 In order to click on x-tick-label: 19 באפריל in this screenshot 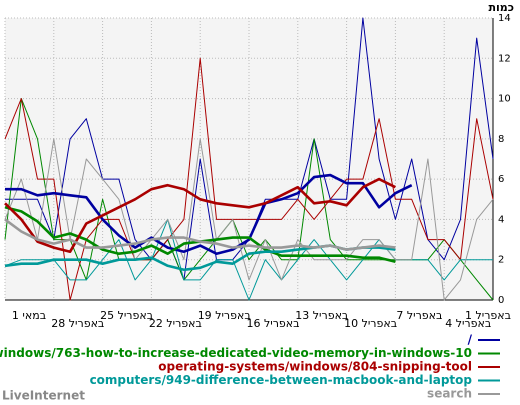, I will do `click(224, 315)`.